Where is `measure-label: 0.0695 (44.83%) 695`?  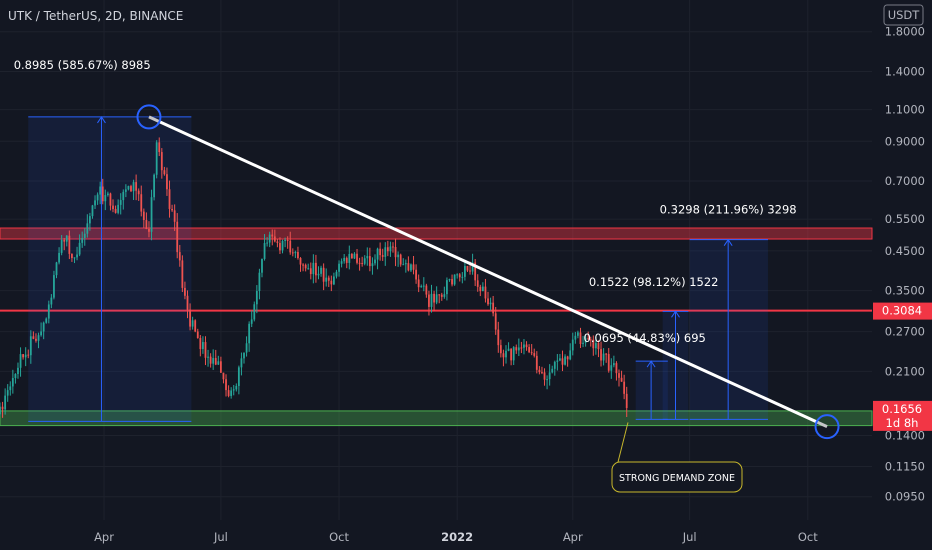
measure-label: 0.0695 (44.83%) 695 is located at coordinates (645, 338).